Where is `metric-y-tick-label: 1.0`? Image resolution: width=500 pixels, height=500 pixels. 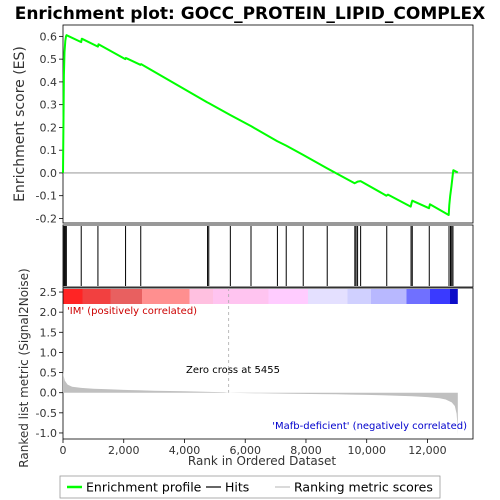
metric-y-tick-label: 1.0 is located at coordinates (49, 352).